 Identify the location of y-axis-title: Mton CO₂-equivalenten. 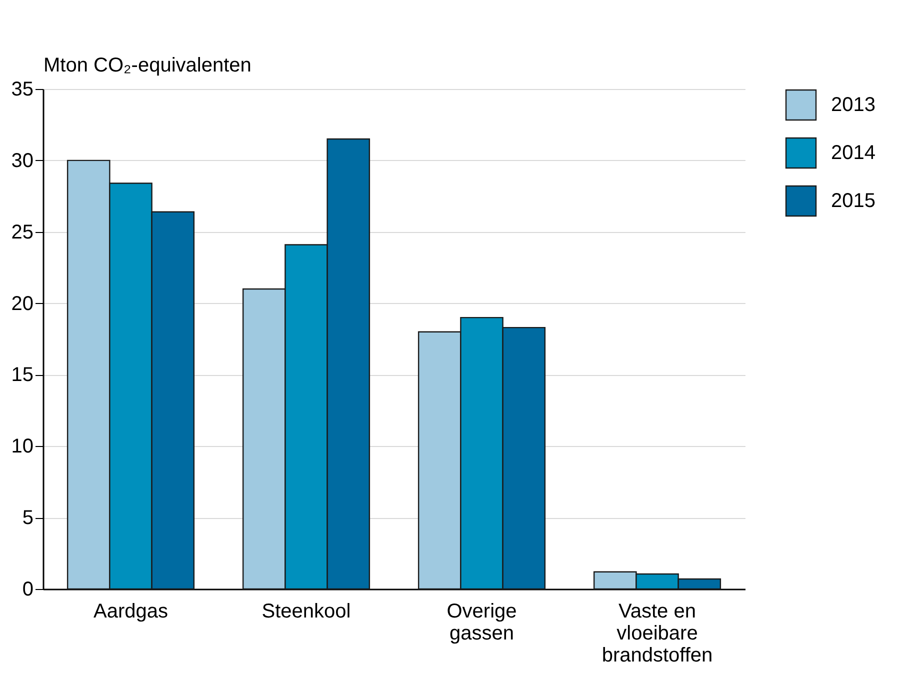
(148, 65).